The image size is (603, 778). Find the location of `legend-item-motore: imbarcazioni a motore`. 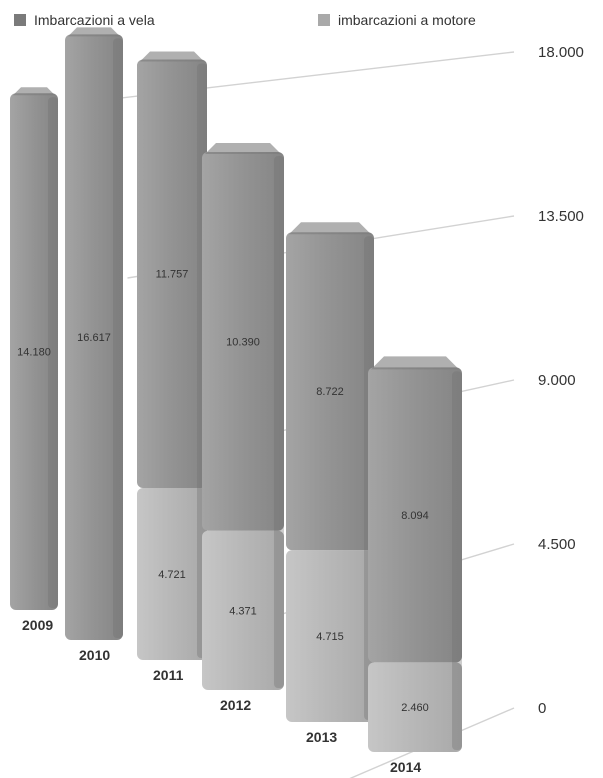

legend-item-motore: imbarcazioni a motore is located at coordinates (397, 20).